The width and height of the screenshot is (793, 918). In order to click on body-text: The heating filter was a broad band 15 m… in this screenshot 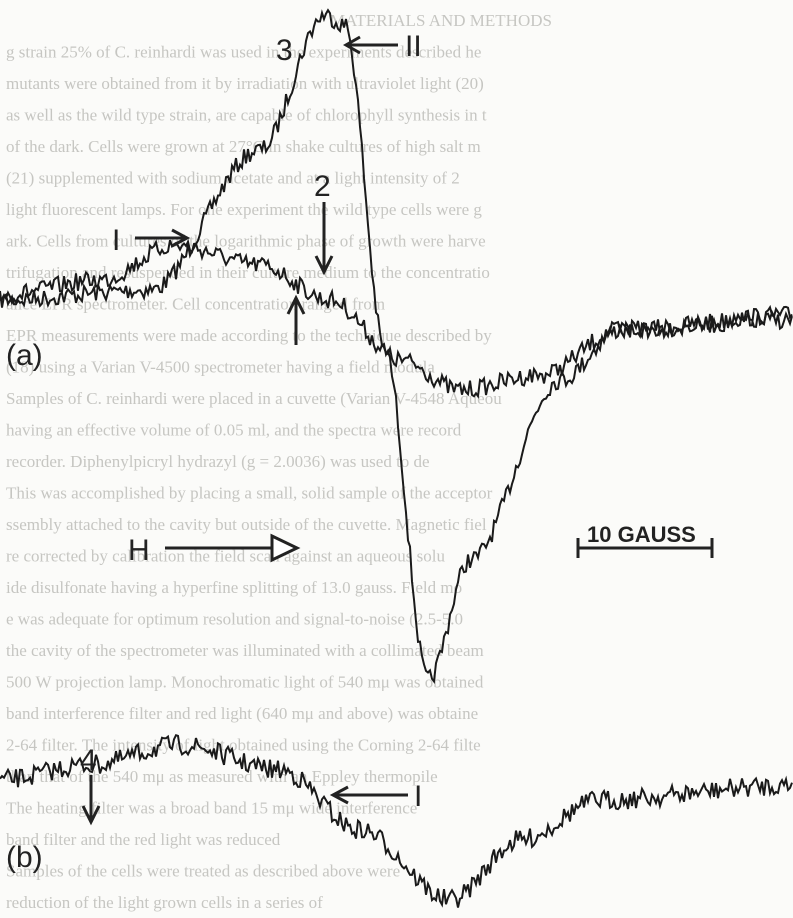, I will do `click(211, 808)`.